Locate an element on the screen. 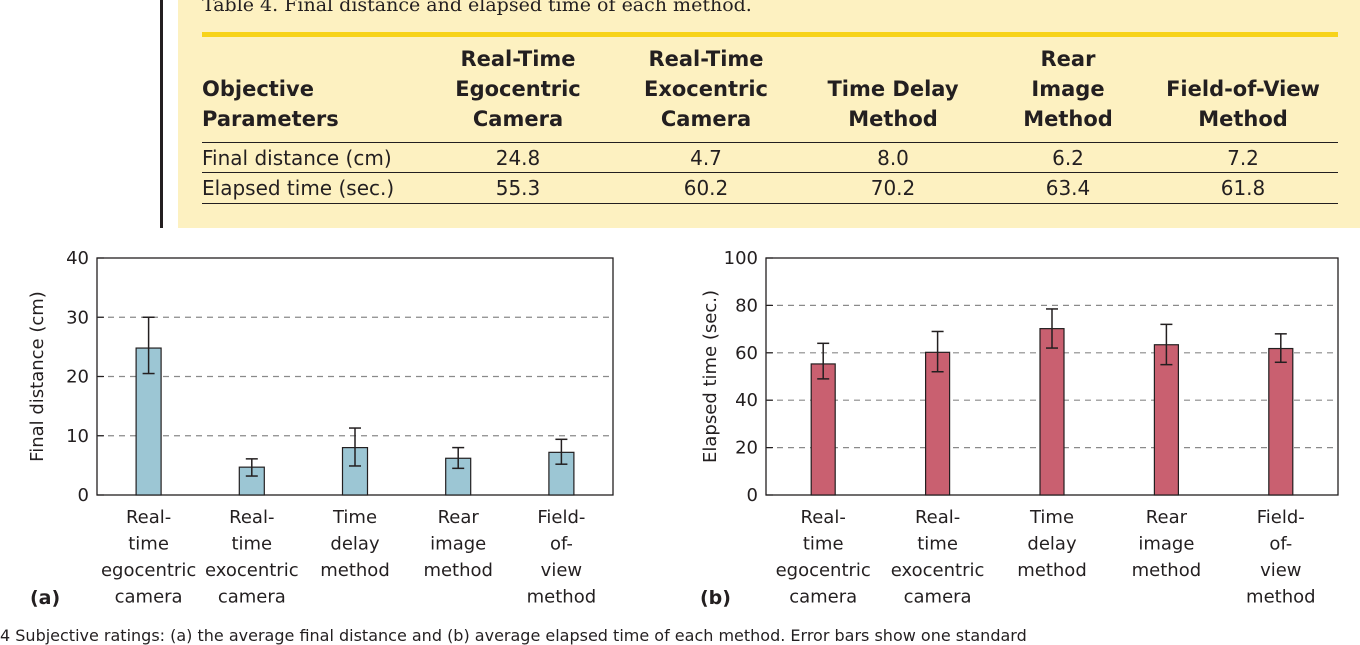 The height and width of the screenshot is (645, 1360). cell-elapsed-time-exocentric: 60.2 is located at coordinates (706, 188).